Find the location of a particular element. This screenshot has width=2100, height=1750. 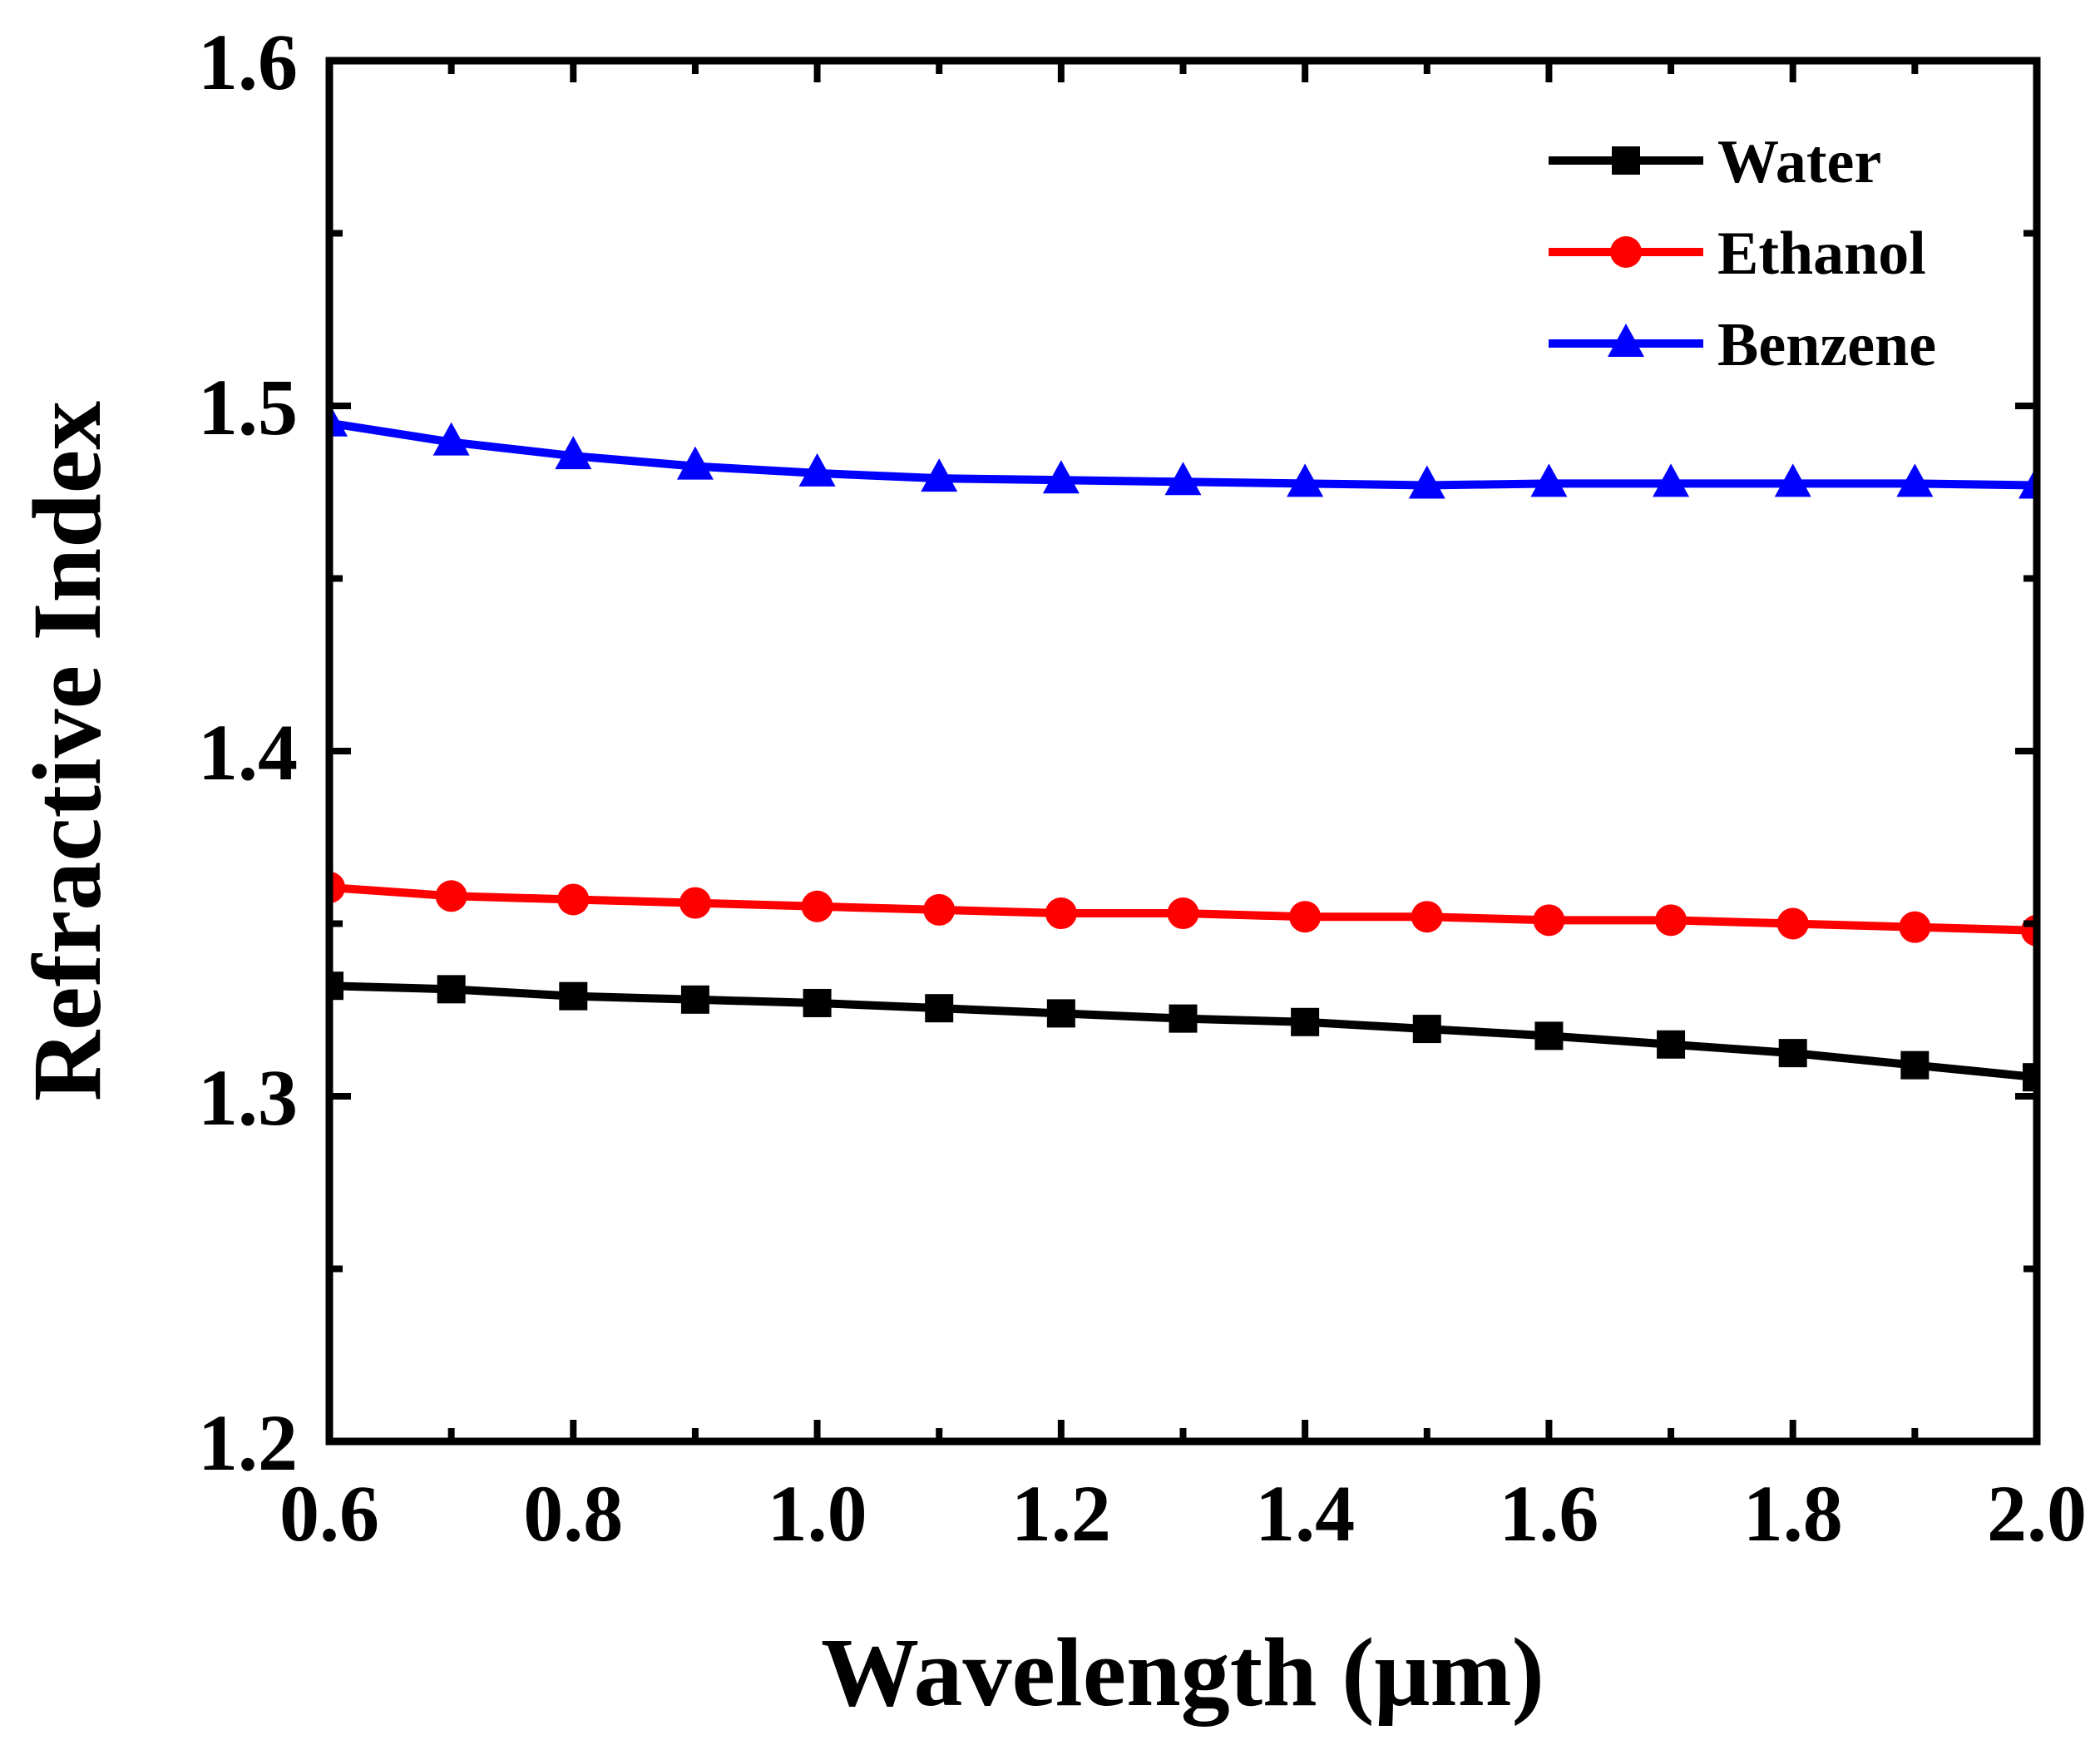

y-tick-label: 1.3 is located at coordinates (248, 1097).